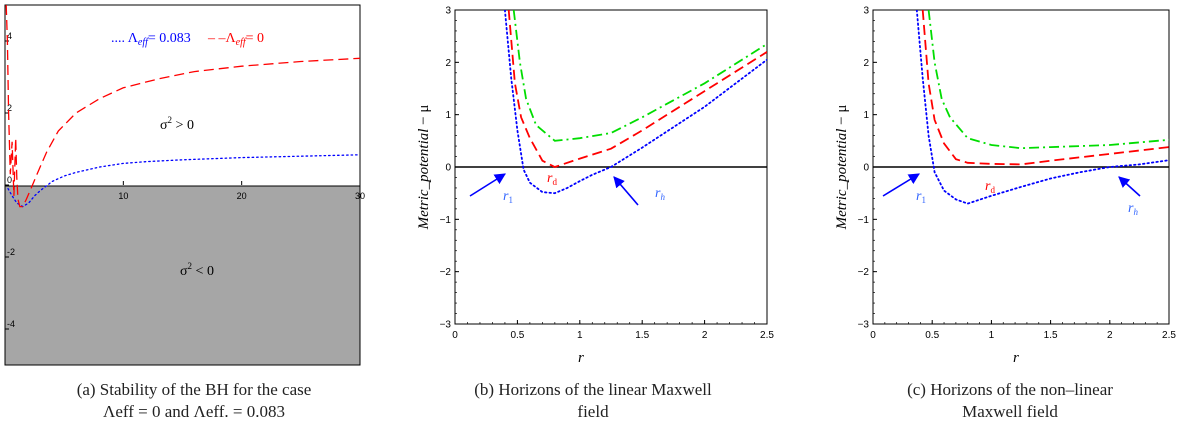 This screenshot has width=1181, height=434. I want to click on panel-b-arrow-rh, so click(626, 191).